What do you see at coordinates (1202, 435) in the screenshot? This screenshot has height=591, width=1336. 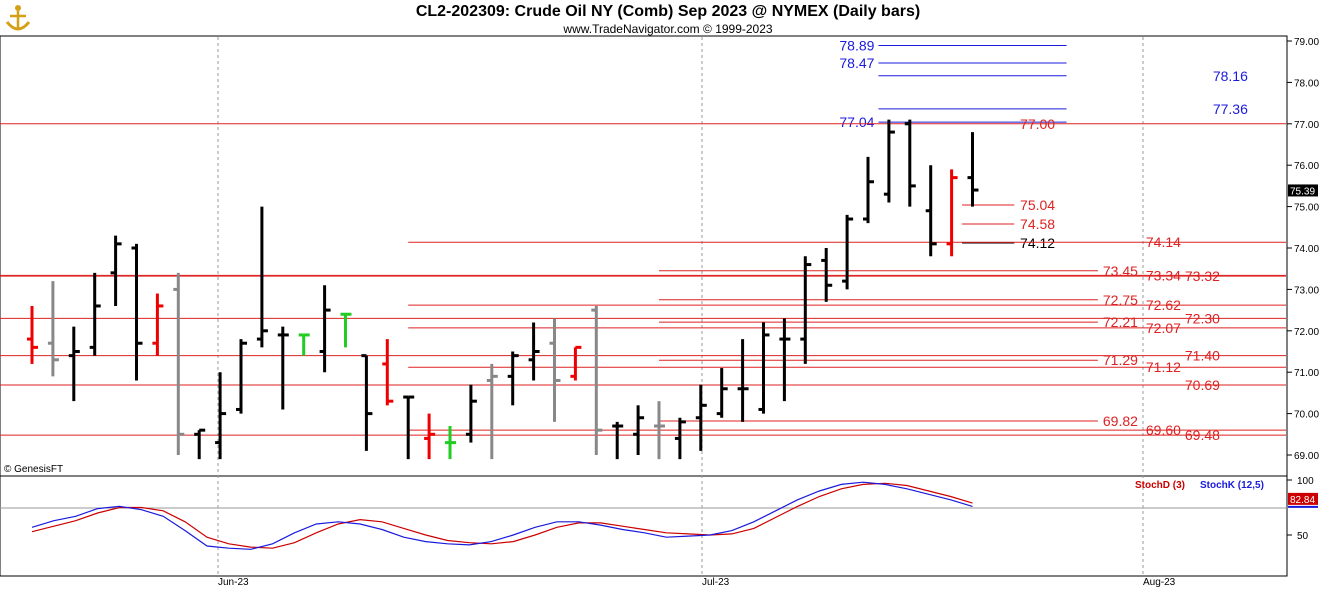 I see `level-label: 69.48` at bounding box center [1202, 435].